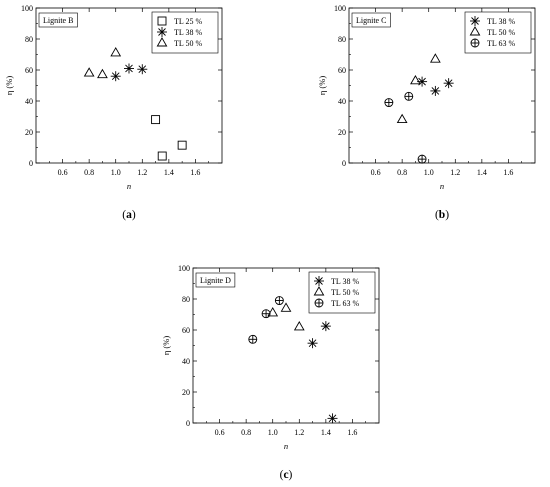  Describe the element at coordinates (376, 172) in the screenshot. I see `x-tick-label-b-0: 0.6` at that location.